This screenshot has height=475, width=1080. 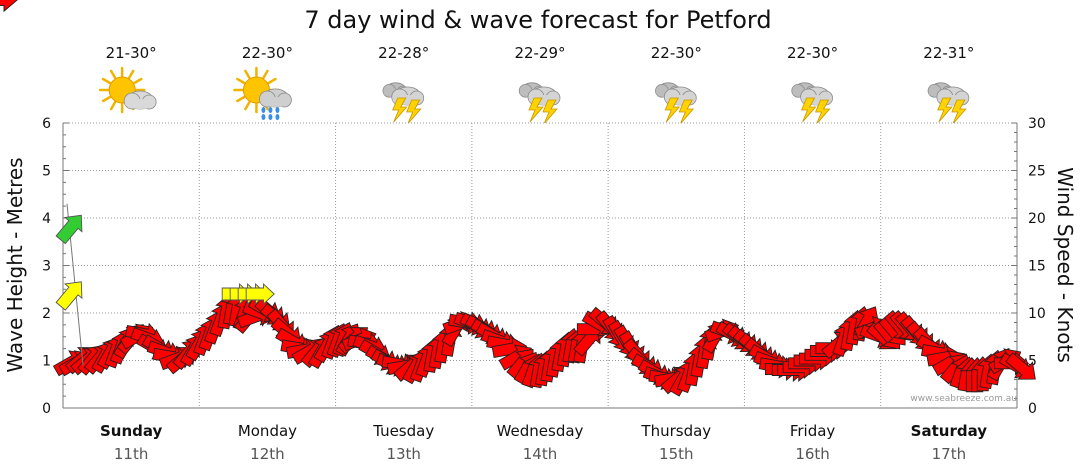 I want to click on right-tick-label: 25, so click(x=1037, y=172).